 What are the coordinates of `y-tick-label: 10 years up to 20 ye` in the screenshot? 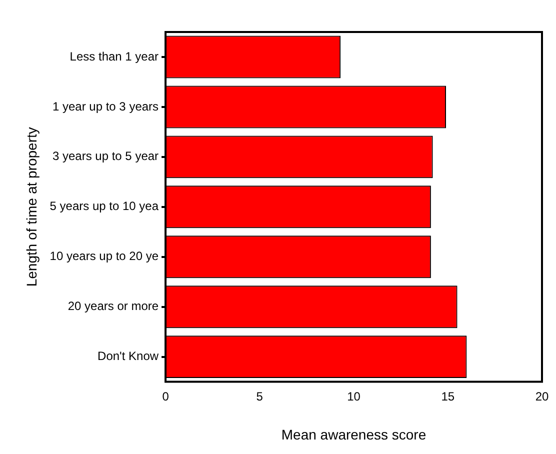 It's located at (104, 256).